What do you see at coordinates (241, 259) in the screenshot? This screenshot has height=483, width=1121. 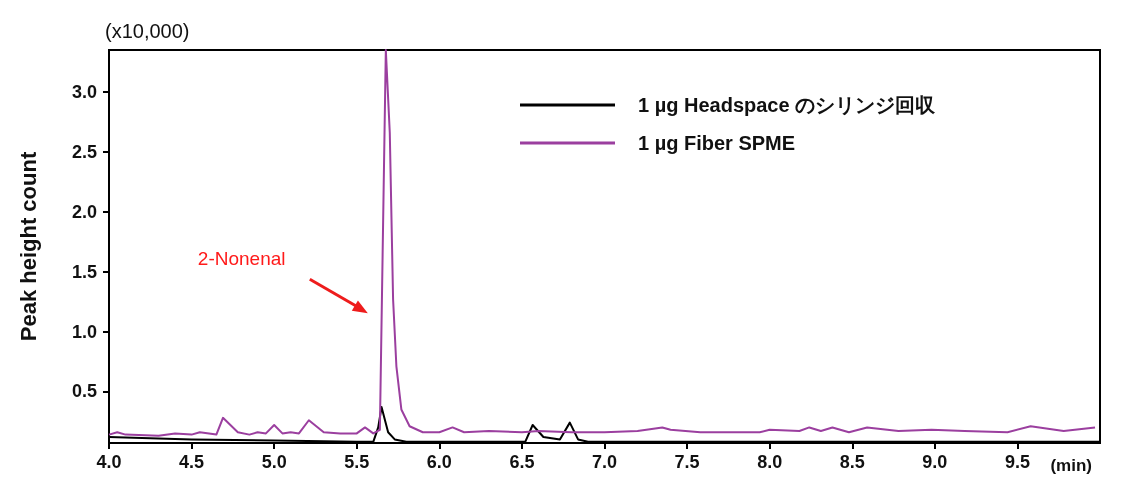 I see `annotation: 2-Nonenal` at bounding box center [241, 259].